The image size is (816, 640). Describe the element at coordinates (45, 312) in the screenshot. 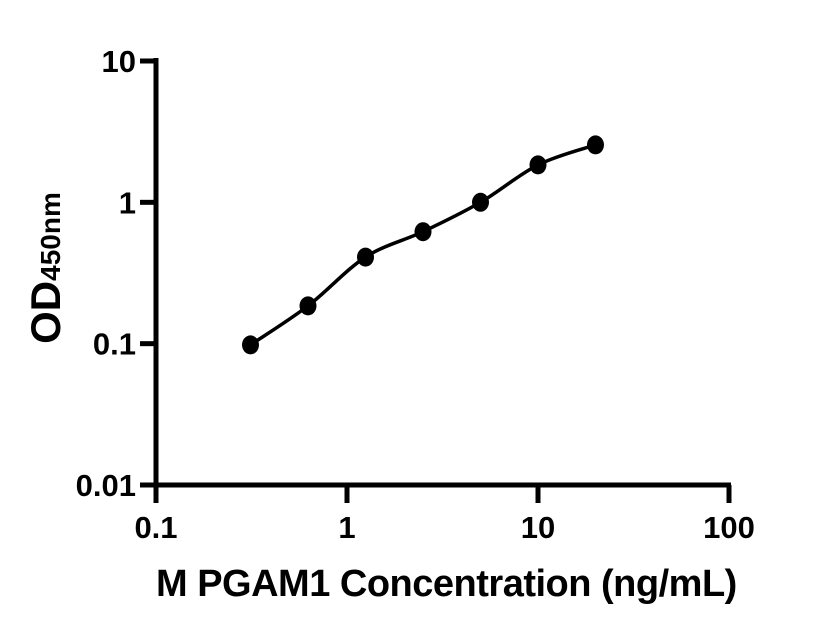

I see `y-axis-title-main: OD` at that location.